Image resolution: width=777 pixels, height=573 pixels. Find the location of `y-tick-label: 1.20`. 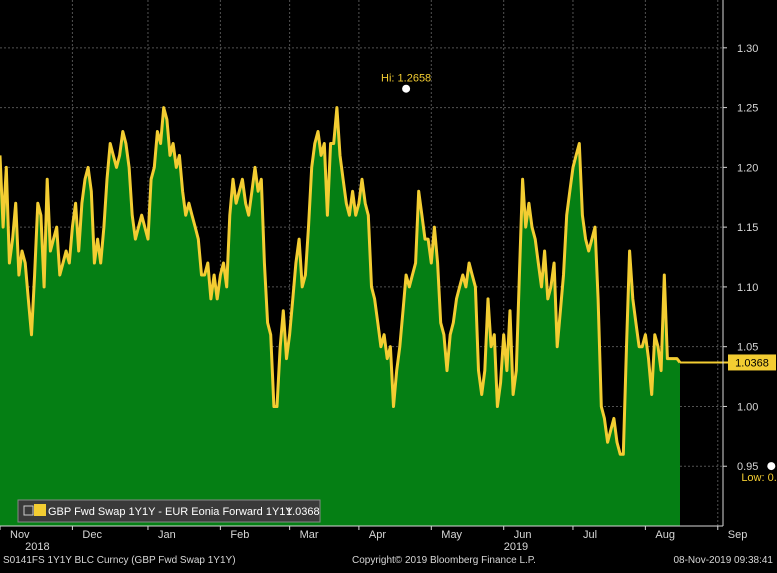

y-tick-label: 1.20 is located at coordinates (747, 168).